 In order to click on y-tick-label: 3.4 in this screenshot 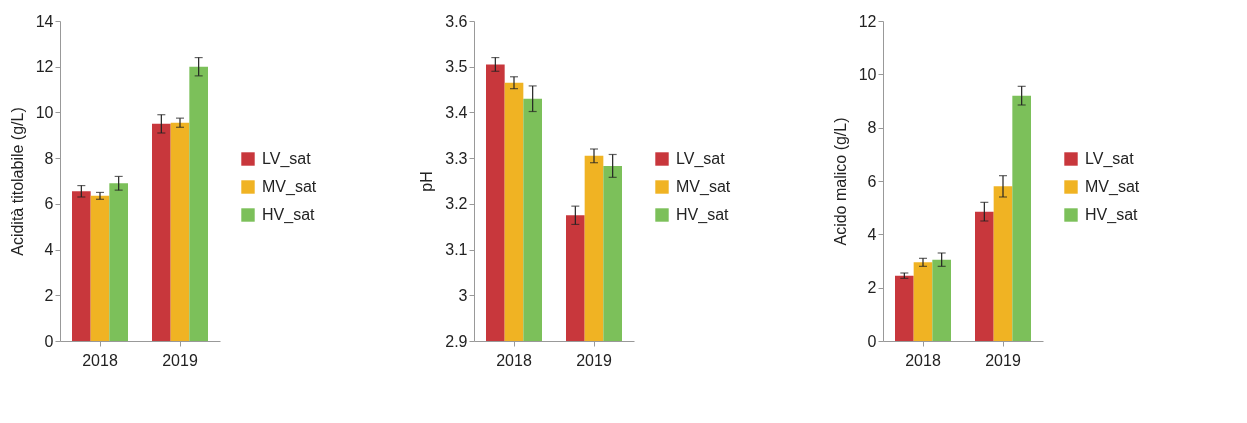, I will do `click(456, 112)`.